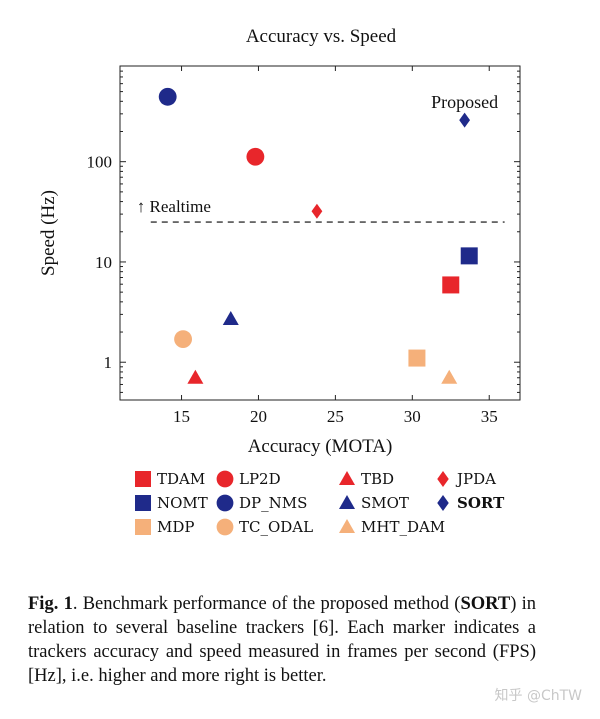 The image size is (600, 719). What do you see at coordinates (335, 416) in the screenshot?
I see `x-tick-label: 25` at bounding box center [335, 416].